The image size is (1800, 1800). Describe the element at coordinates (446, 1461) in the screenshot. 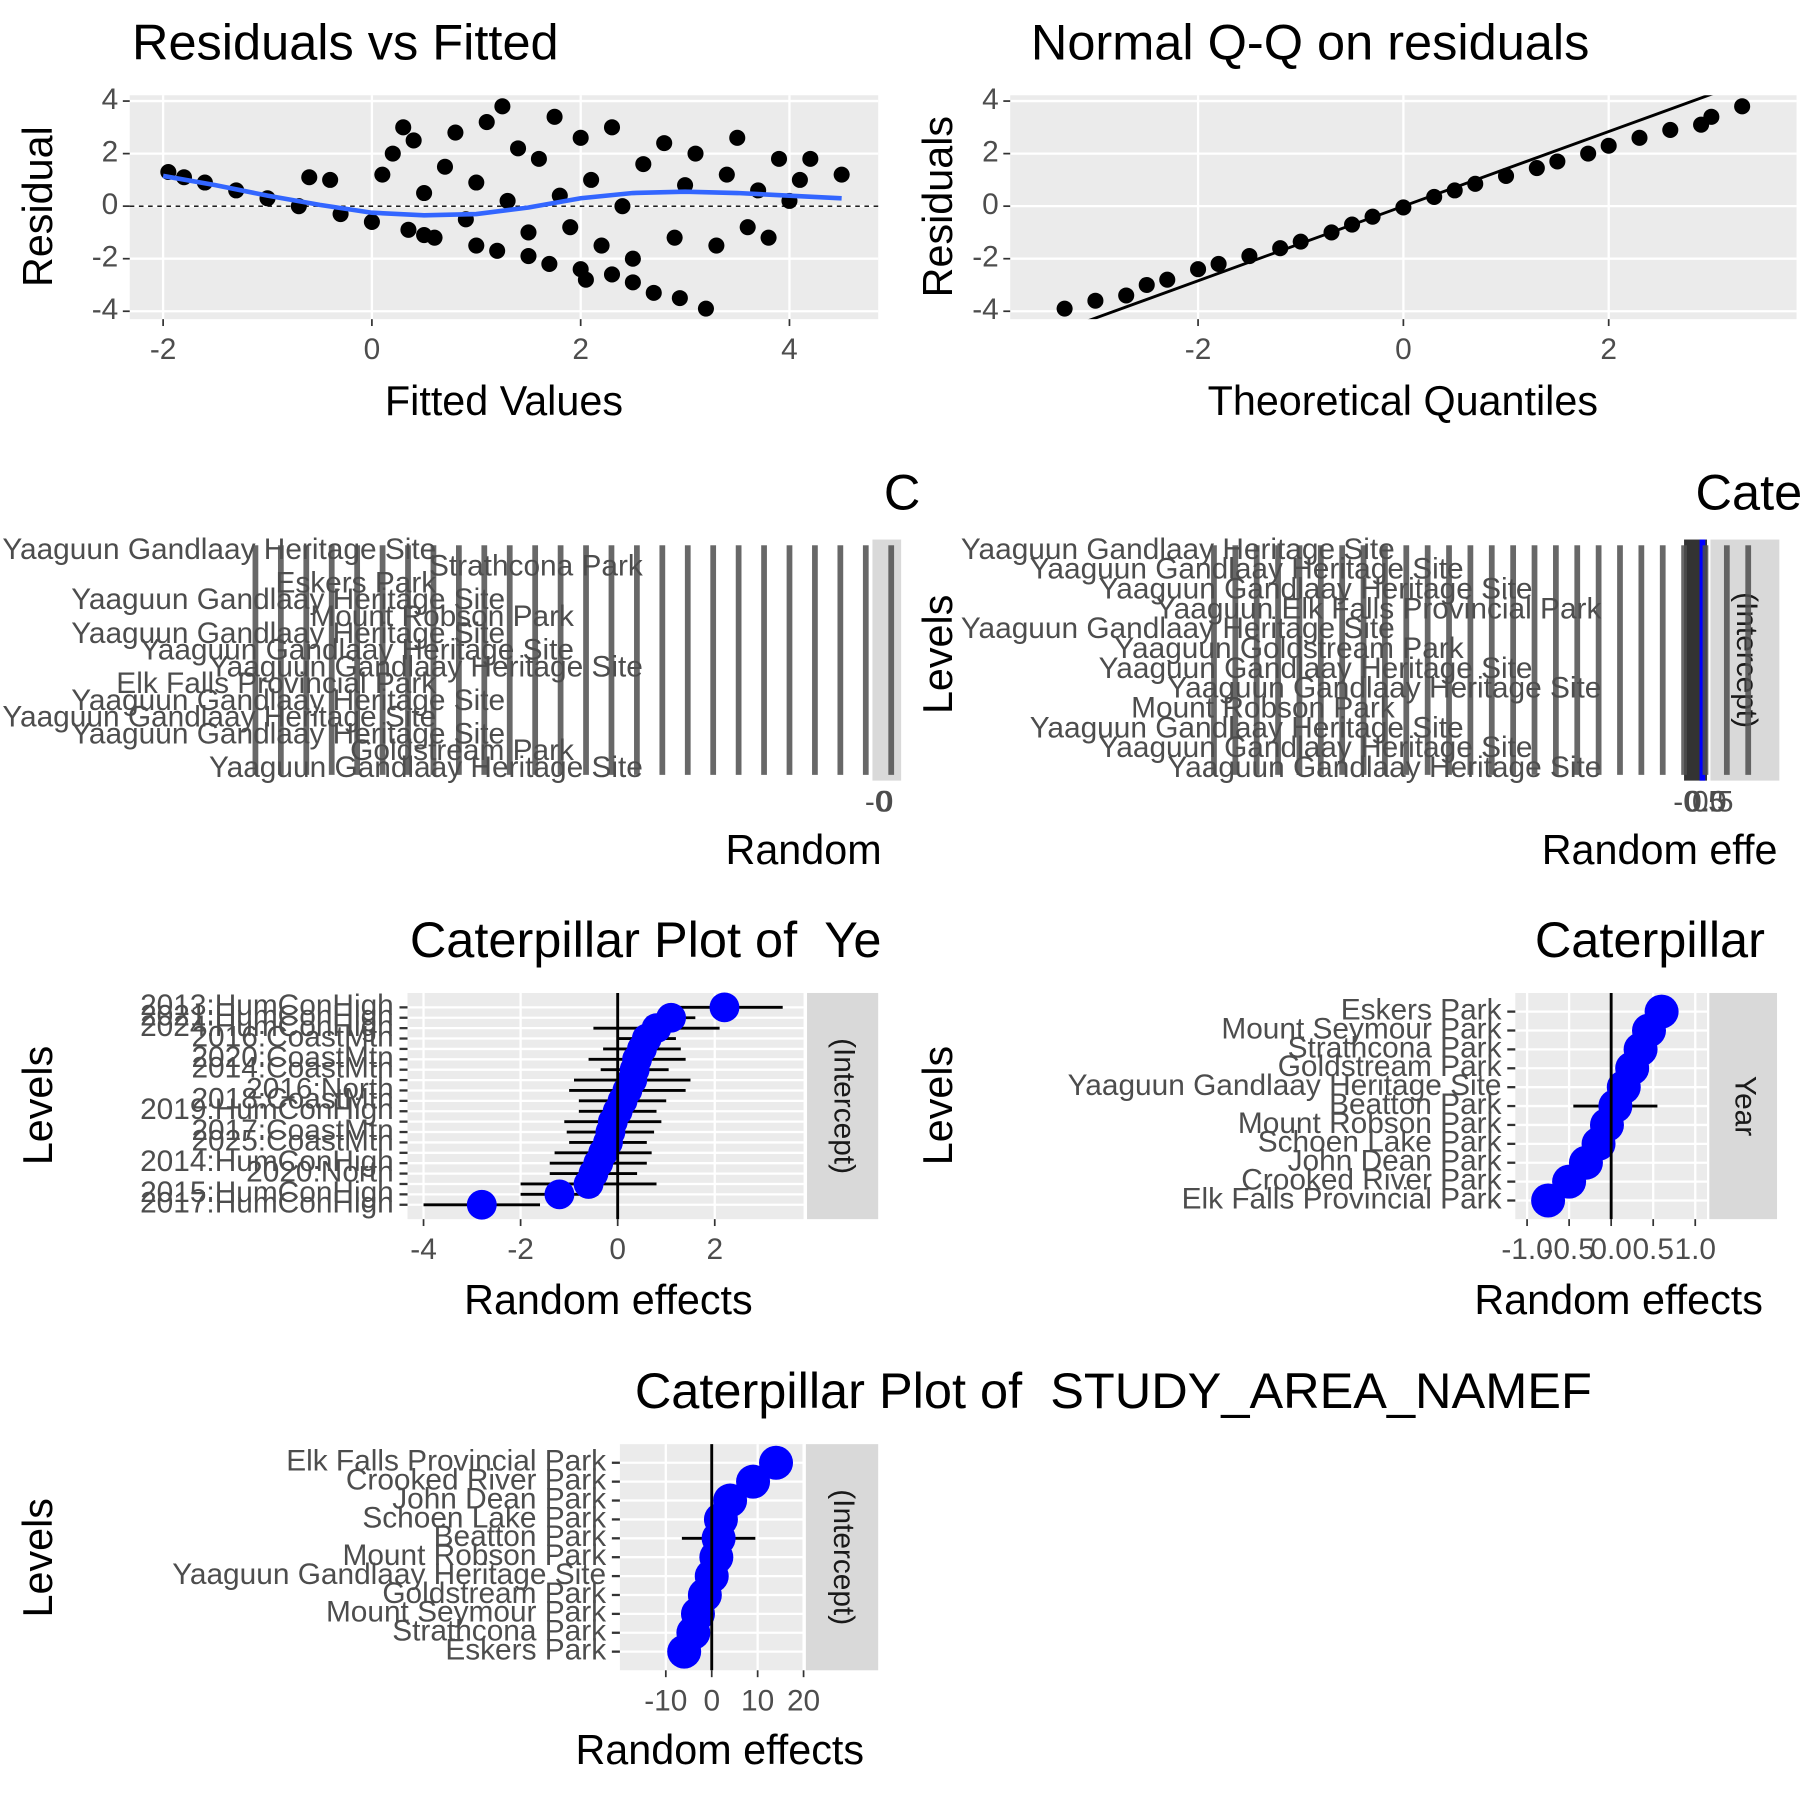

I see `y-tick-label: Elk Falls Provincial Park` at that location.